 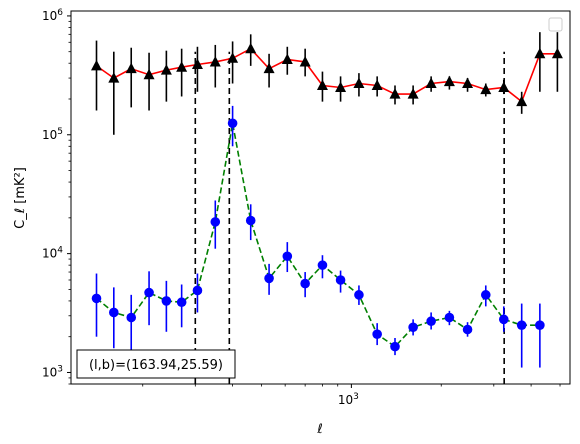 What do you see at coordinates (319, 429) in the screenshot?
I see `x-axis-label: ℓ` at bounding box center [319, 429].